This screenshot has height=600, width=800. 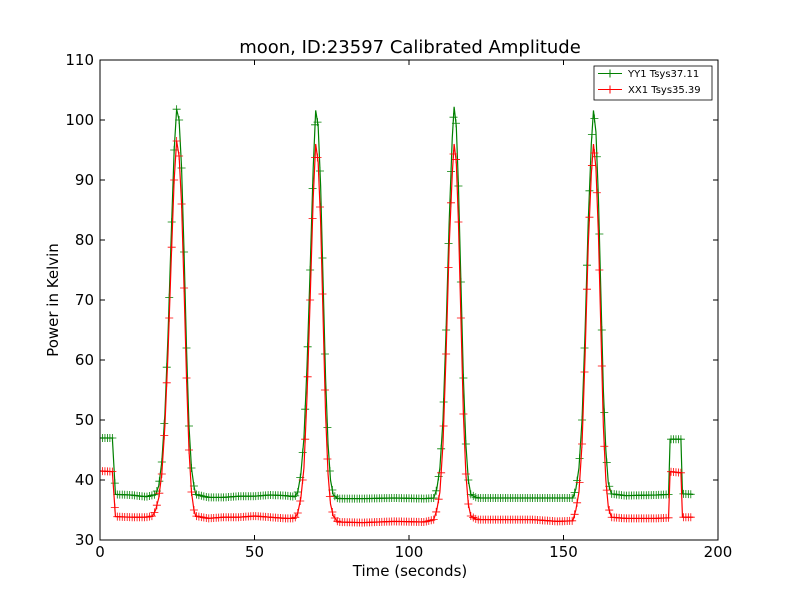 I want to click on y-tick-label: 90, so click(x=84, y=180).